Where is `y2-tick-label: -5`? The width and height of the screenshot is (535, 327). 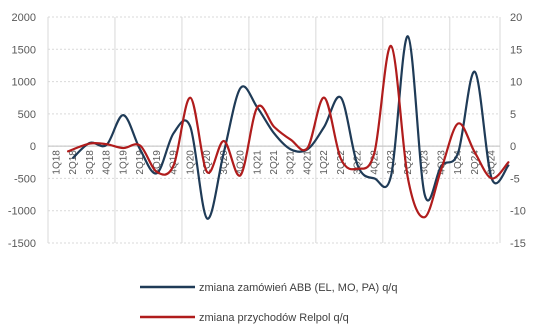
y2-tick-label: -5 is located at coordinates (515, 179).